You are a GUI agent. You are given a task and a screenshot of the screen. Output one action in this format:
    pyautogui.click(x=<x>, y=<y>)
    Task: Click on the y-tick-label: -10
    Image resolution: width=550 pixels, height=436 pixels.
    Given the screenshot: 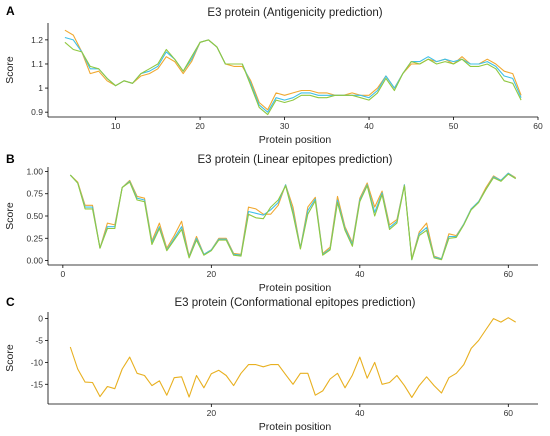 What is the action you would take?
    pyautogui.click(x=37, y=362)
    